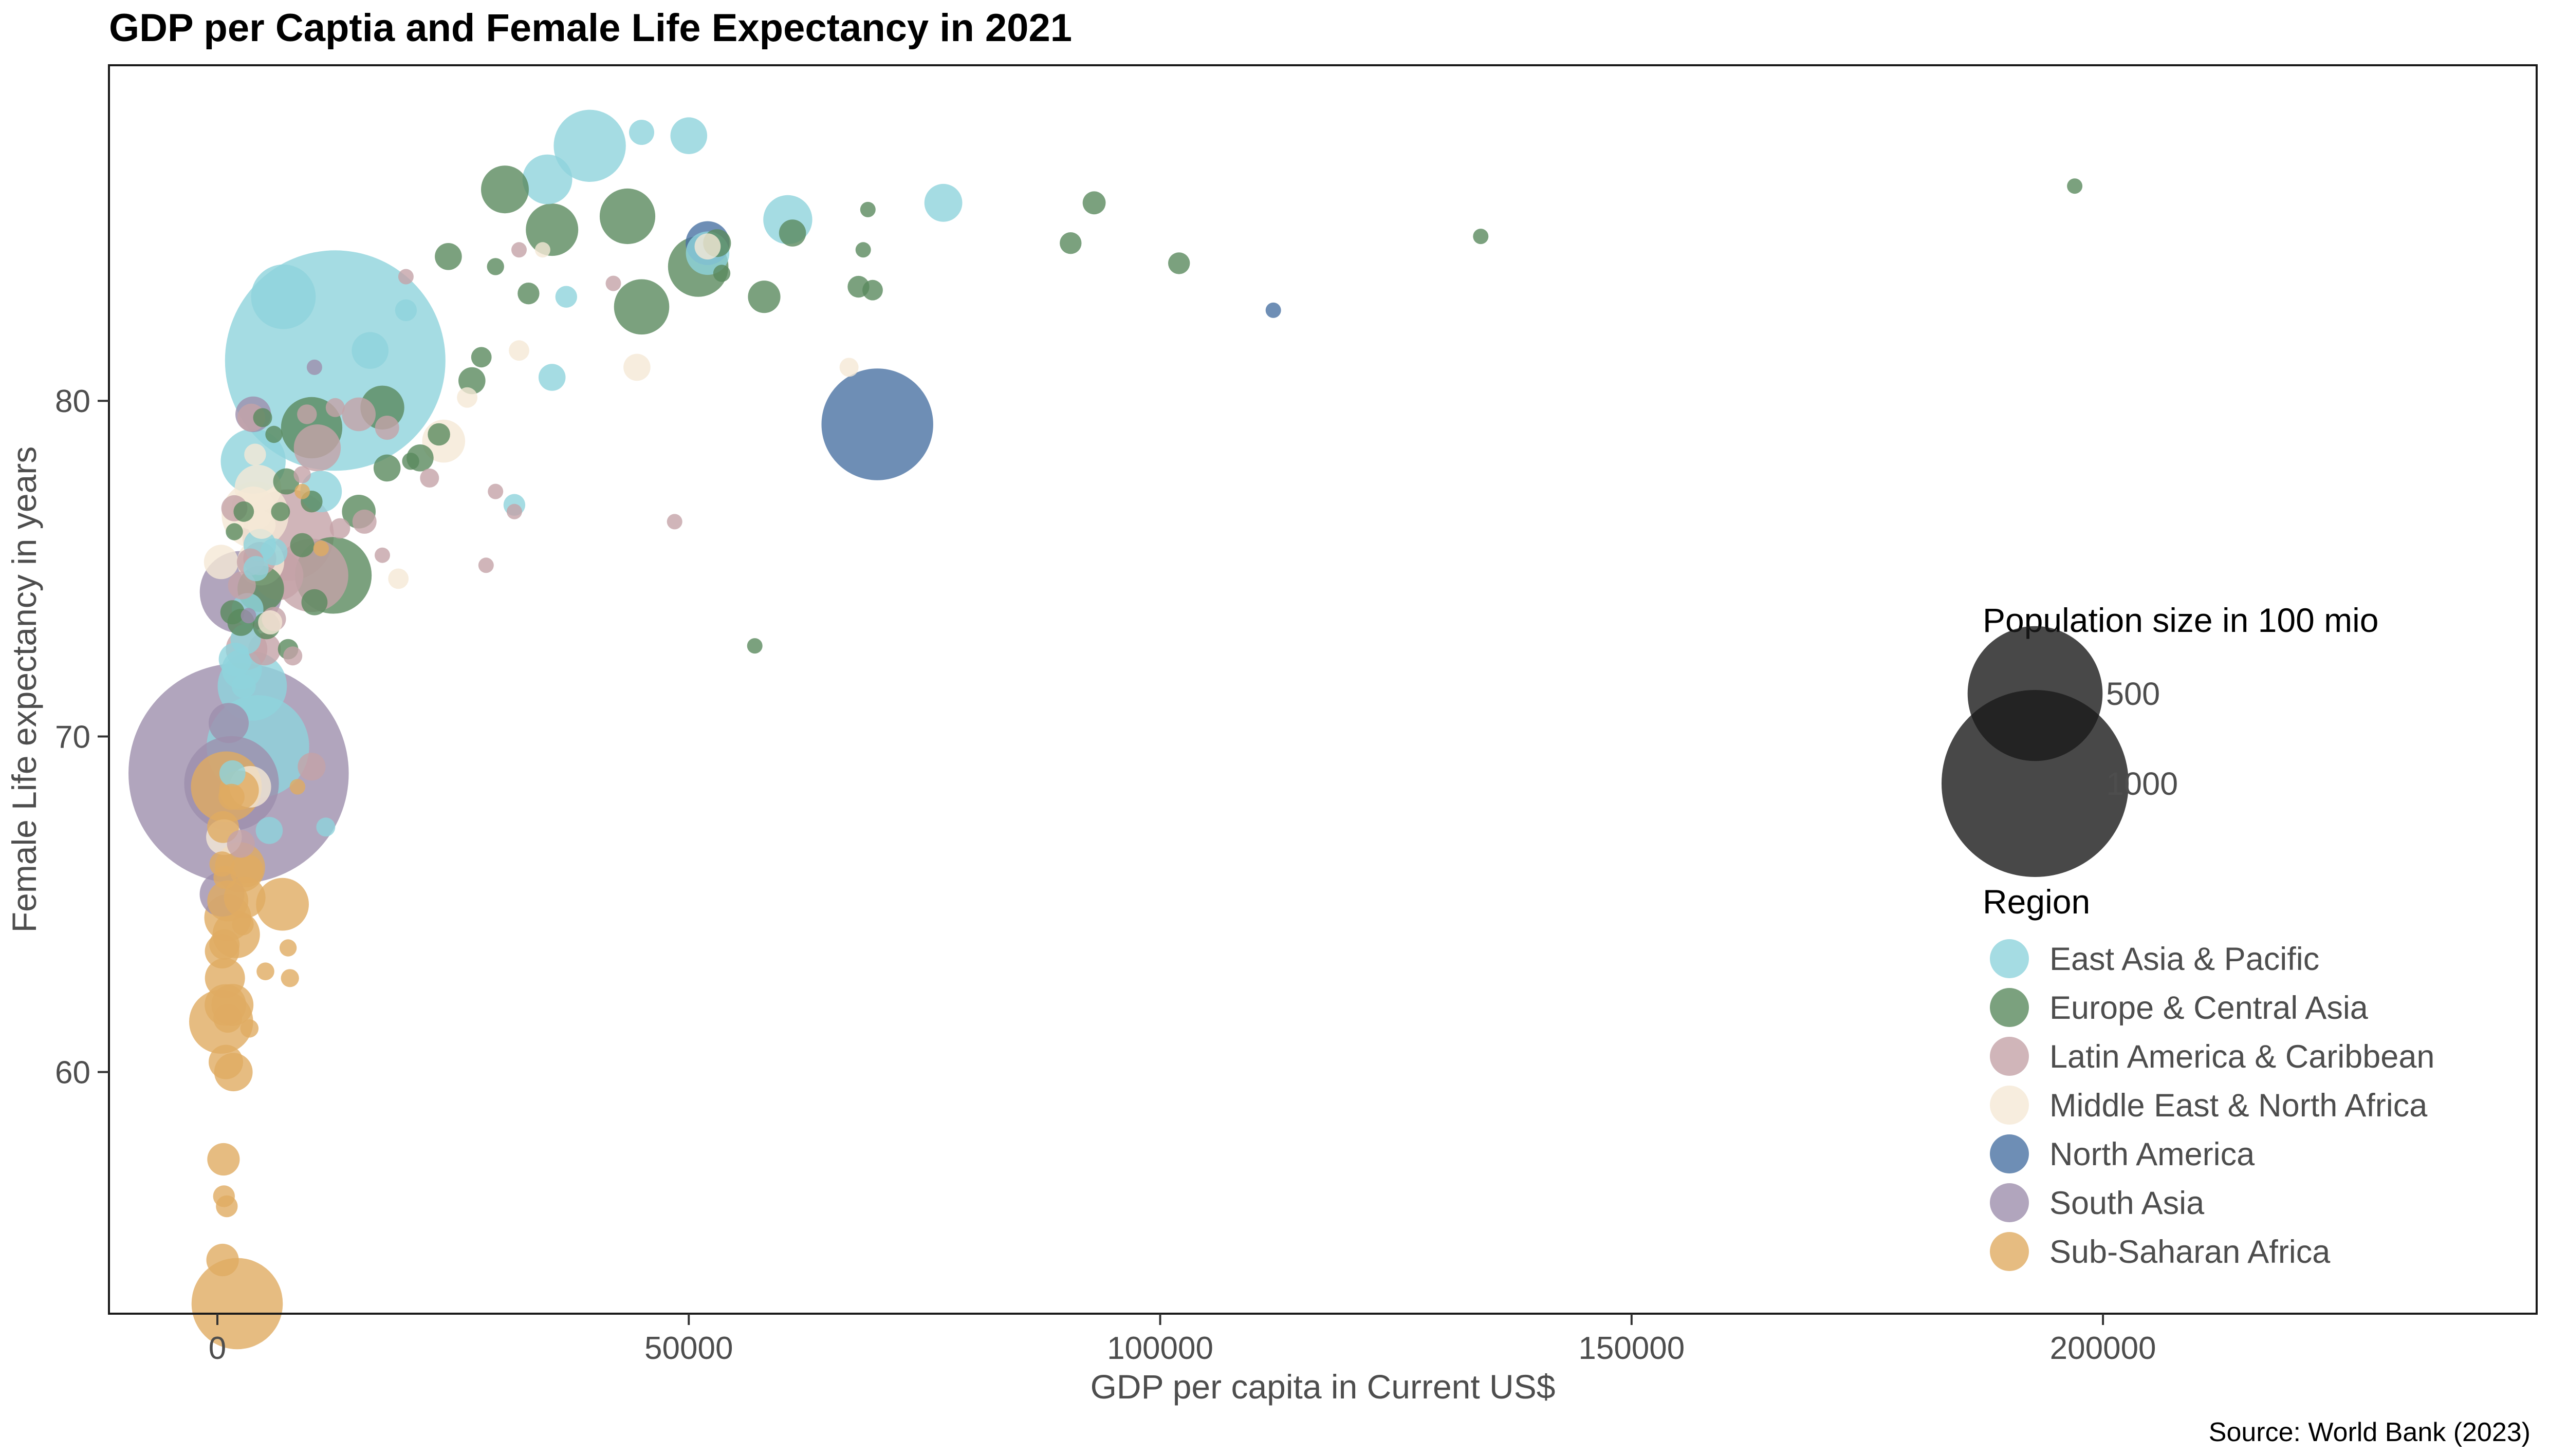 This screenshot has width=2549, height=1456. Describe the element at coordinates (2152, 1154) in the screenshot. I see `legend-label: North America` at that location.